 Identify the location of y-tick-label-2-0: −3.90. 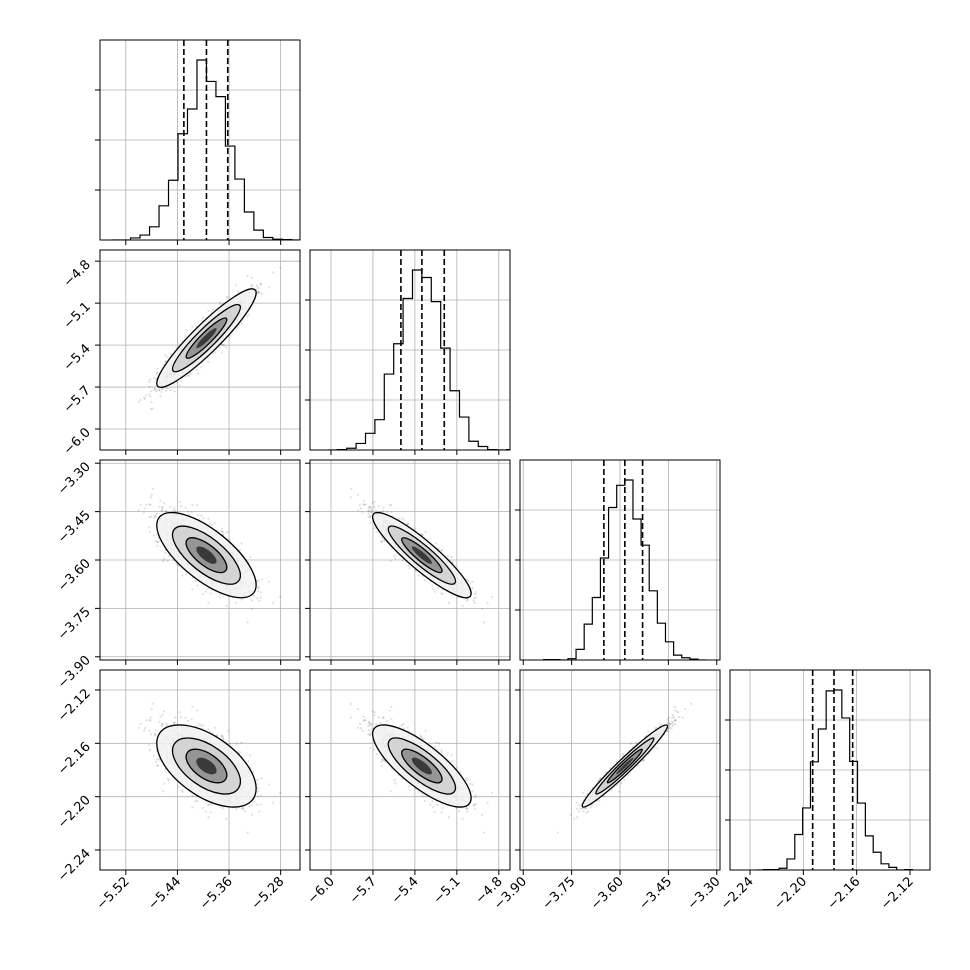
(74, 672).